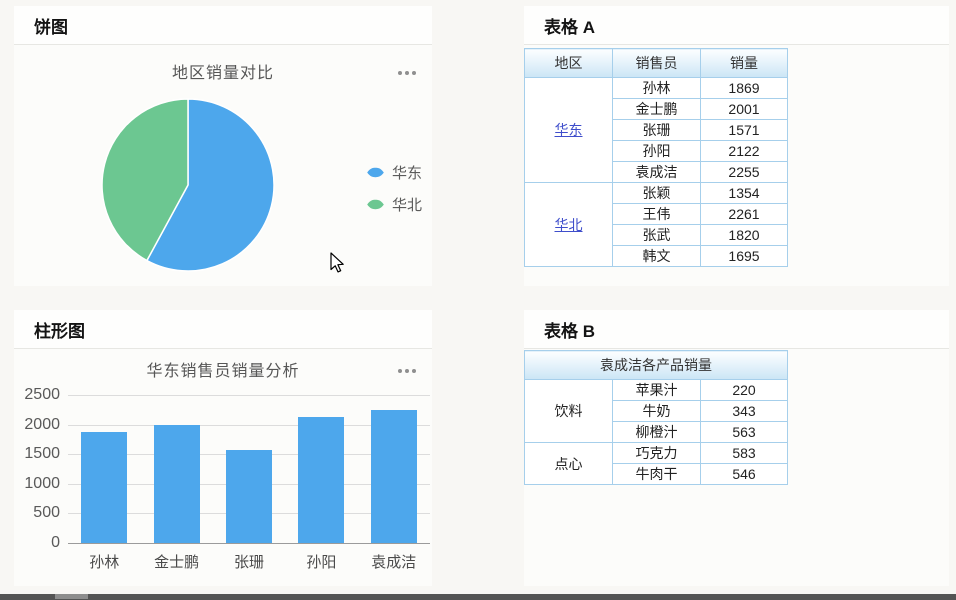 The image size is (956, 600). What do you see at coordinates (744, 63) in the screenshot?
I see `column-header-销量: 销量` at bounding box center [744, 63].